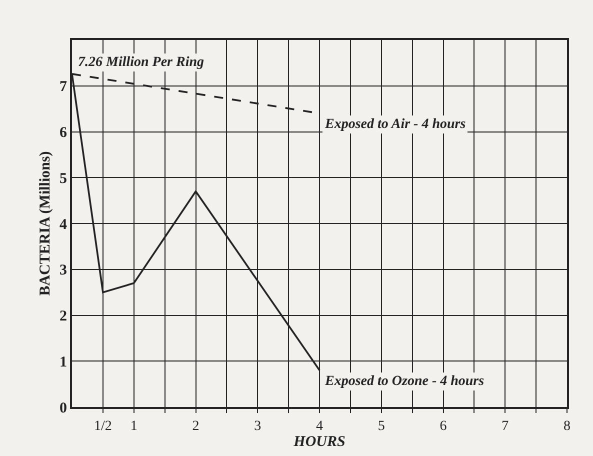 Image resolution: width=593 pixels, height=456 pixels. What do you see at coordinates (63, 408) in the screenshot?
I see `y-tick-label: 0` at bounding box center [63, 408].